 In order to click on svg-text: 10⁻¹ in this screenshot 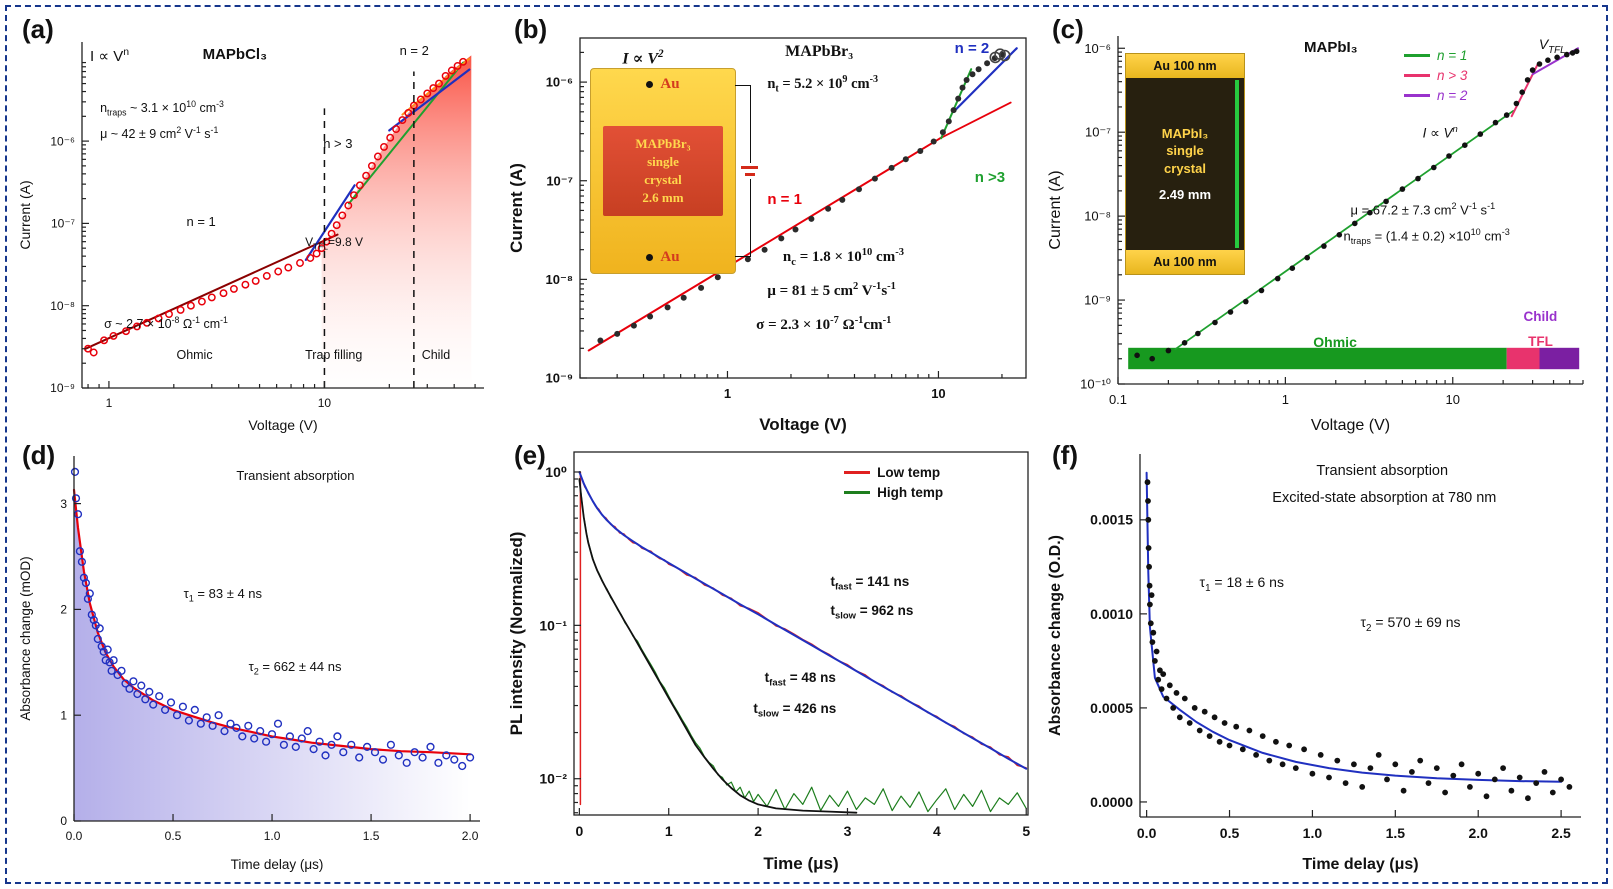, I will do `click(553, 625)`.